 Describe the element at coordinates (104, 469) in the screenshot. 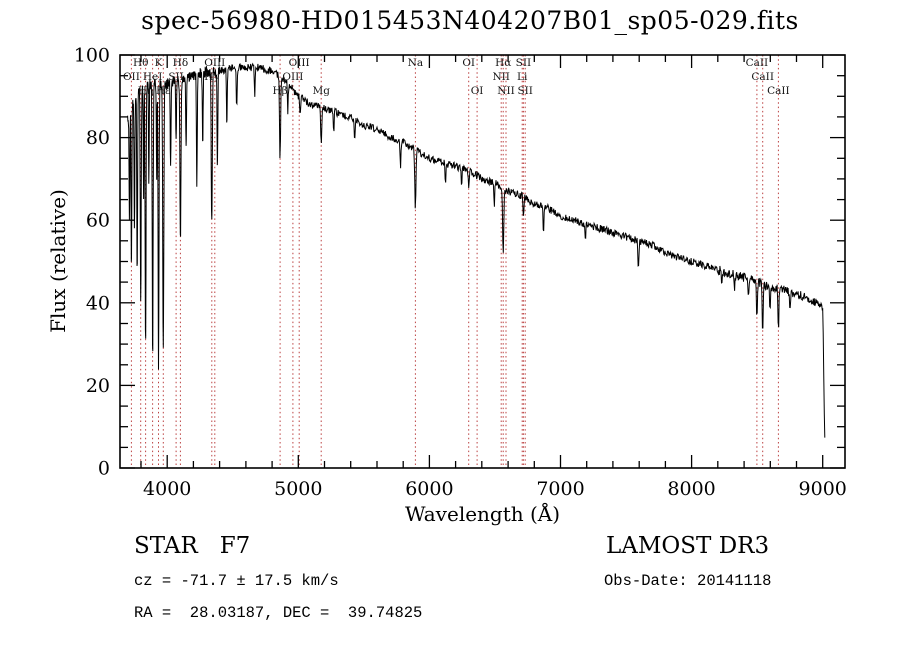

I see `y-tick-label: 0` at that location.